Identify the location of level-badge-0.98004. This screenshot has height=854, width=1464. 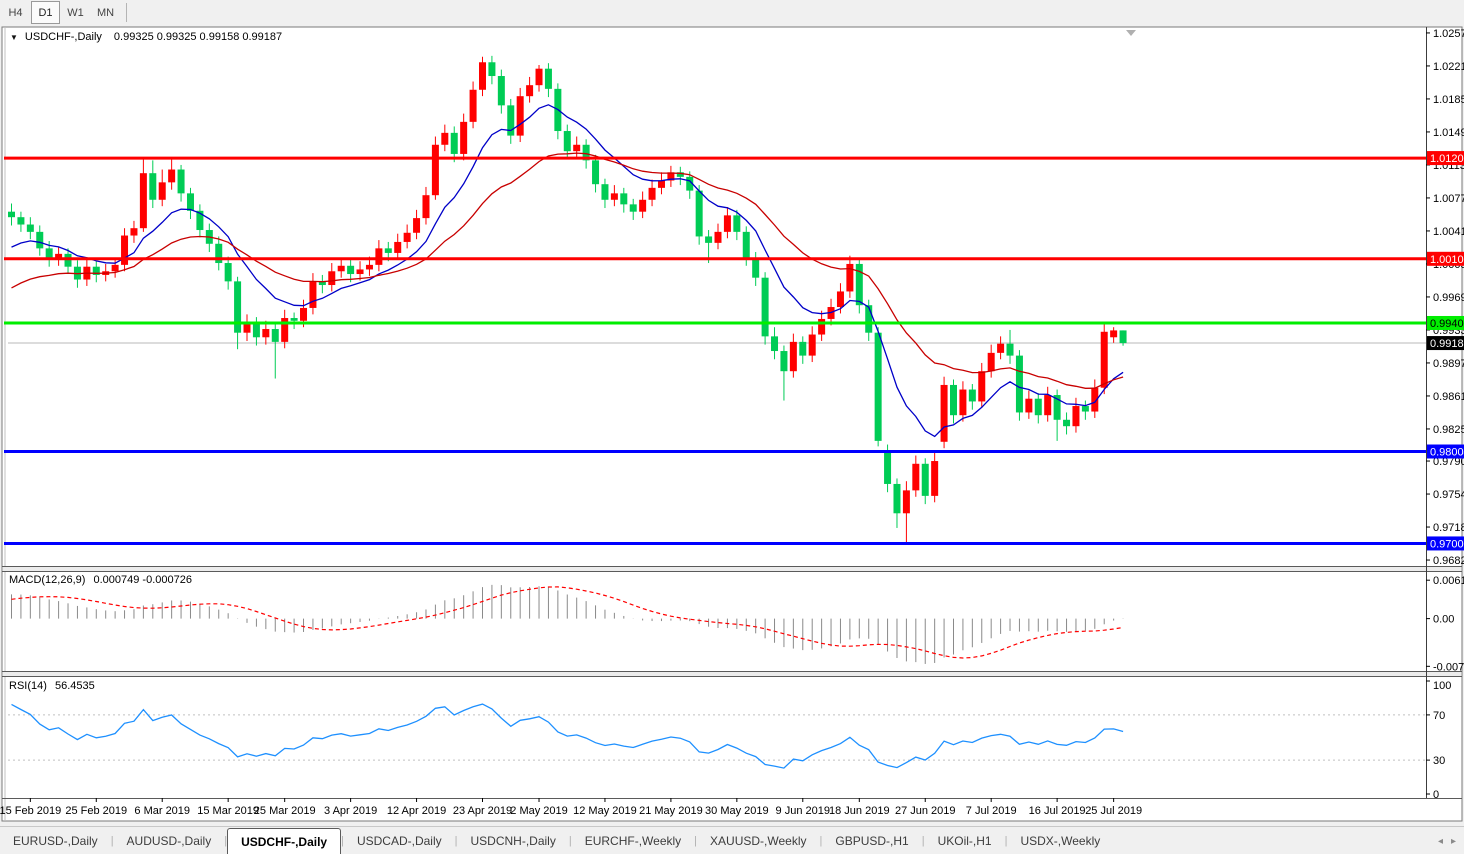
(1445, 451).